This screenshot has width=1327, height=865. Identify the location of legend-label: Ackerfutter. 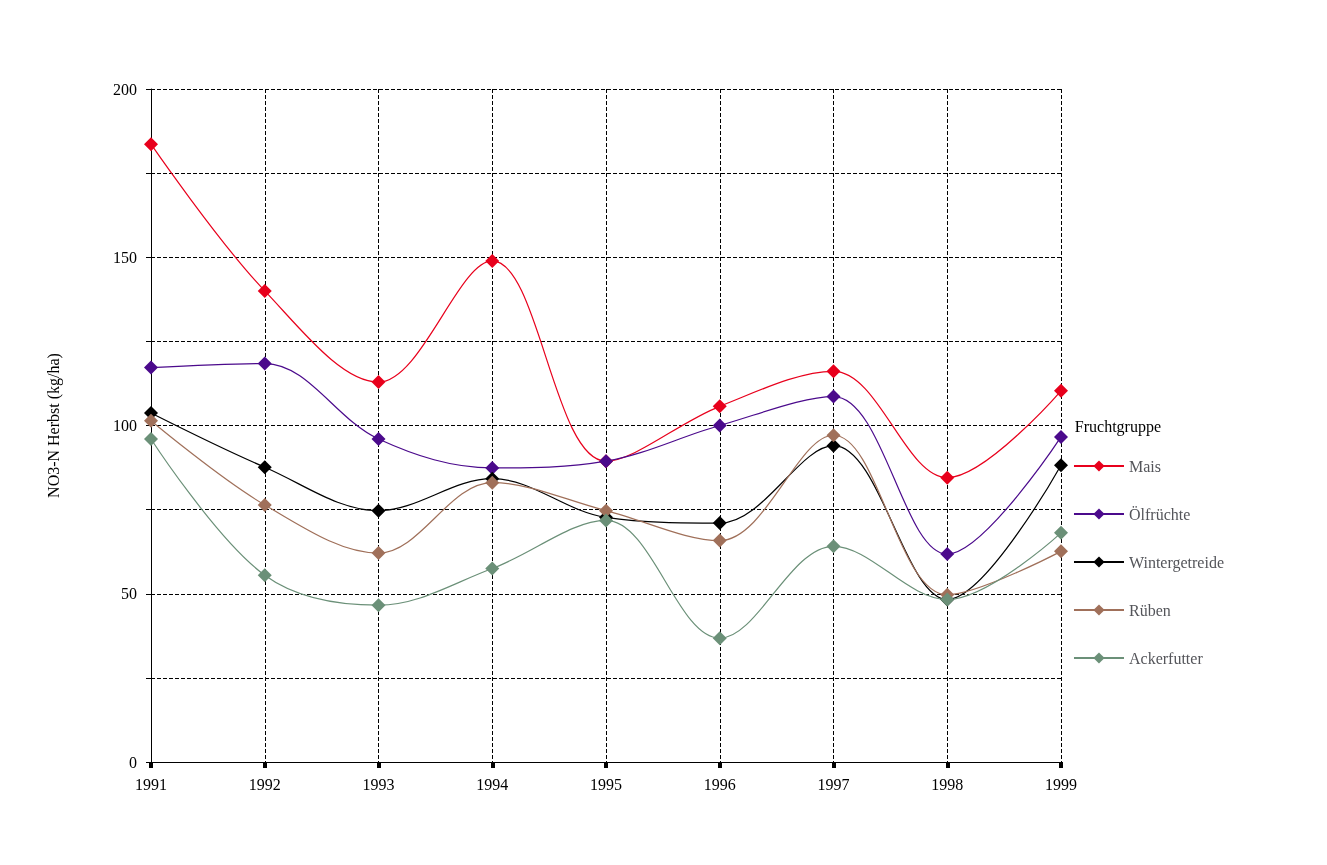
(1166, 658).